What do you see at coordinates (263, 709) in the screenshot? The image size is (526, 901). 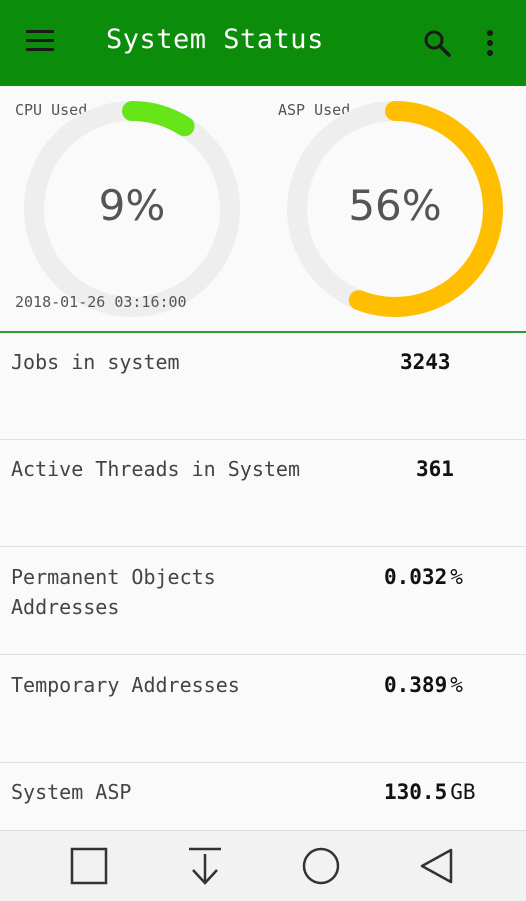 I see `list-item: Temporary Addresses 0.389%` at bounding box center [263, 709].